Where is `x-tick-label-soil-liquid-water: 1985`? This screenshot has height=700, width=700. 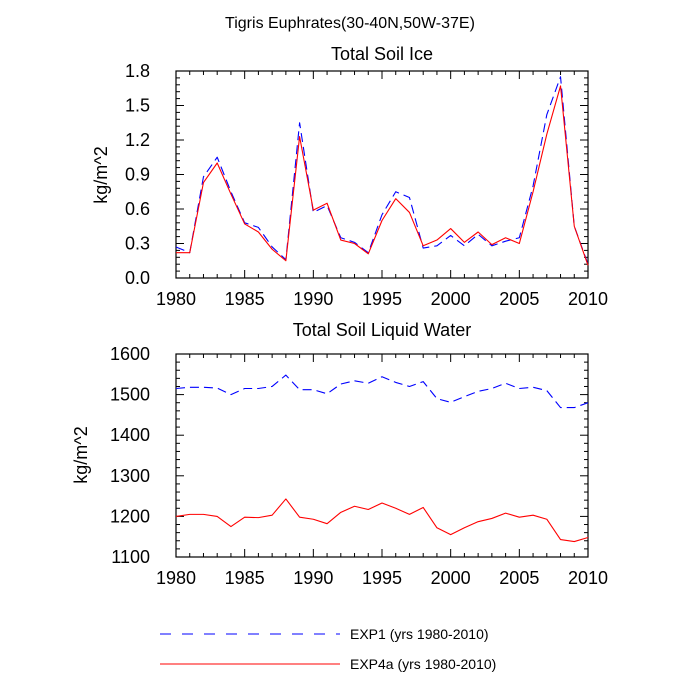 x-tick-label-soil-liquid-water: 1985 is located at coordinates (245, 578).